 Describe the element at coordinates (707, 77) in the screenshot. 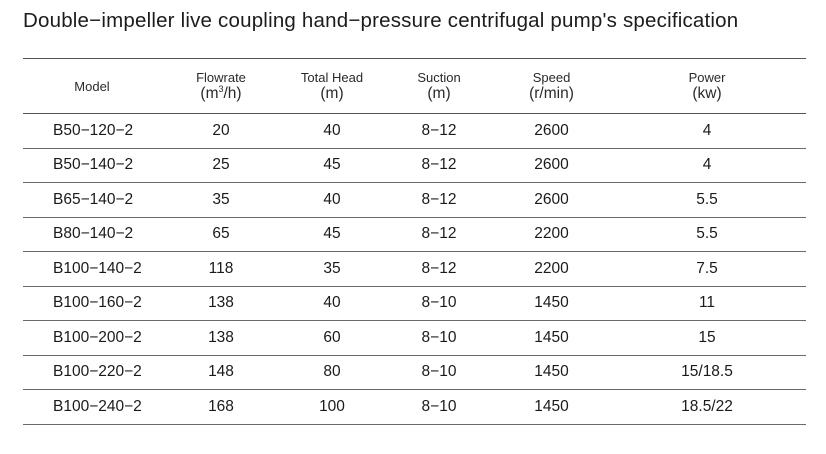

I see `header-power-label: Power` at that location.